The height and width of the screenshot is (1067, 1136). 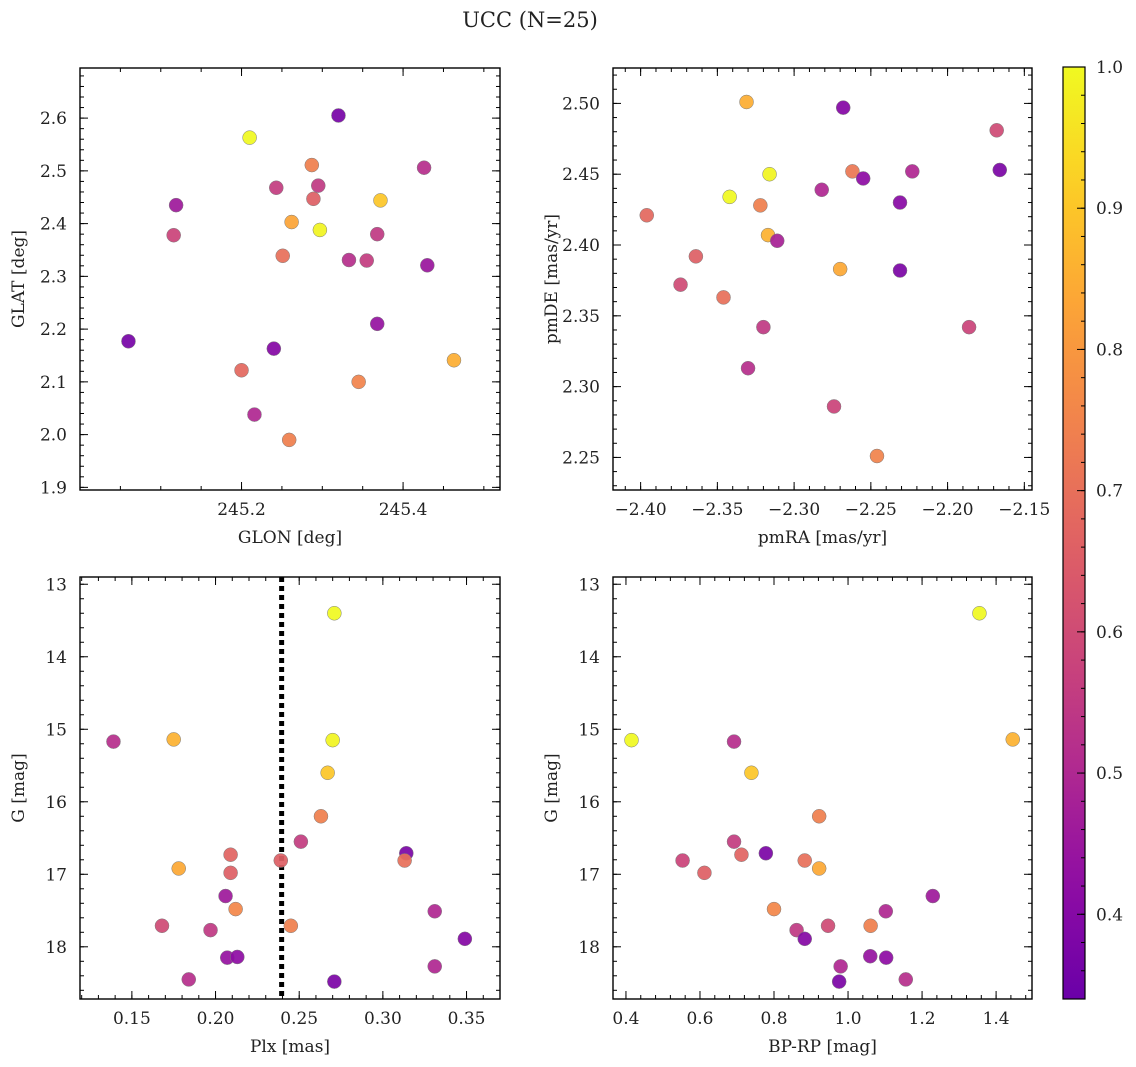 What do you see at coordinates (216, 1019) in the screenshot?
I see `x-tick-label: 0.20` at bounding box center [216, 1019].